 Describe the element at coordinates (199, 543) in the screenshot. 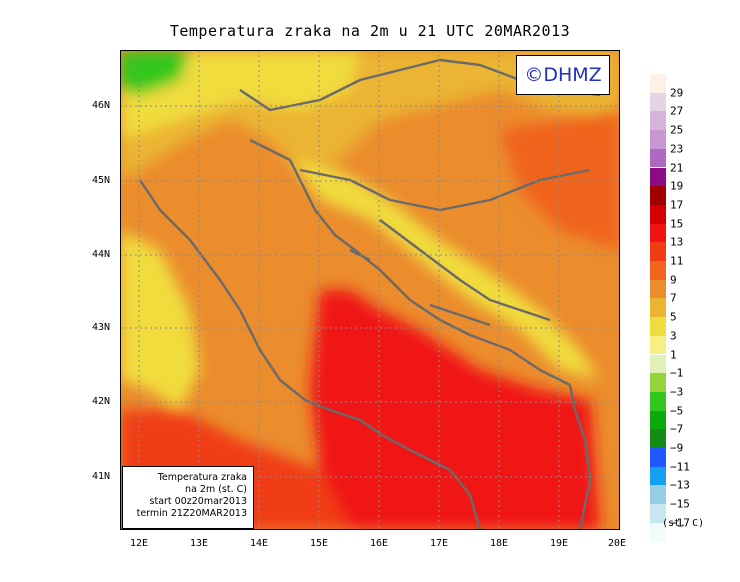

I see `lon-label: 13E` at that location.